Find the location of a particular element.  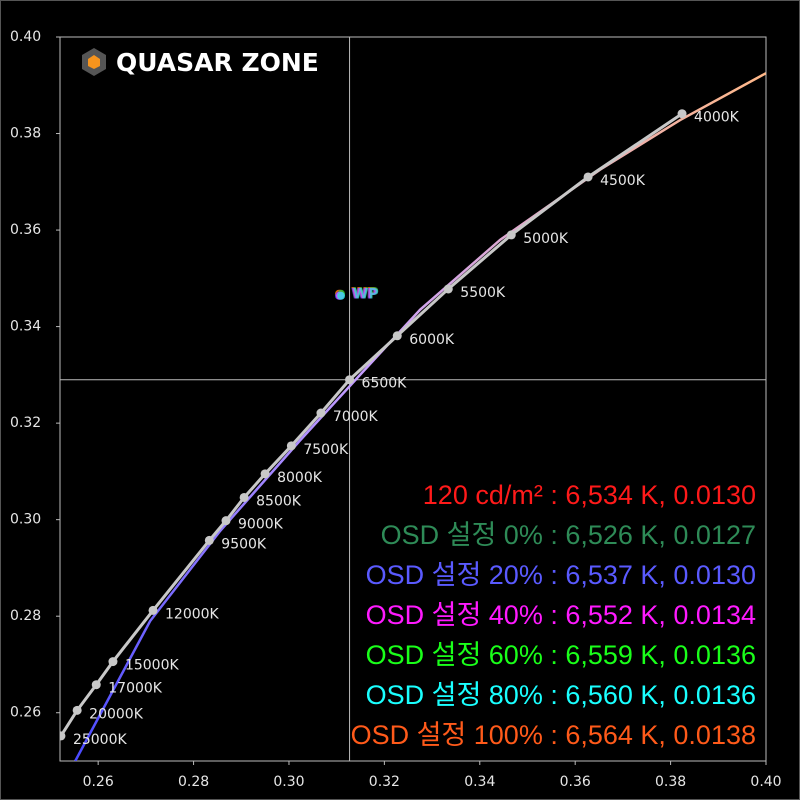

locus-label: 8000K is located at coordinates (300, 478).